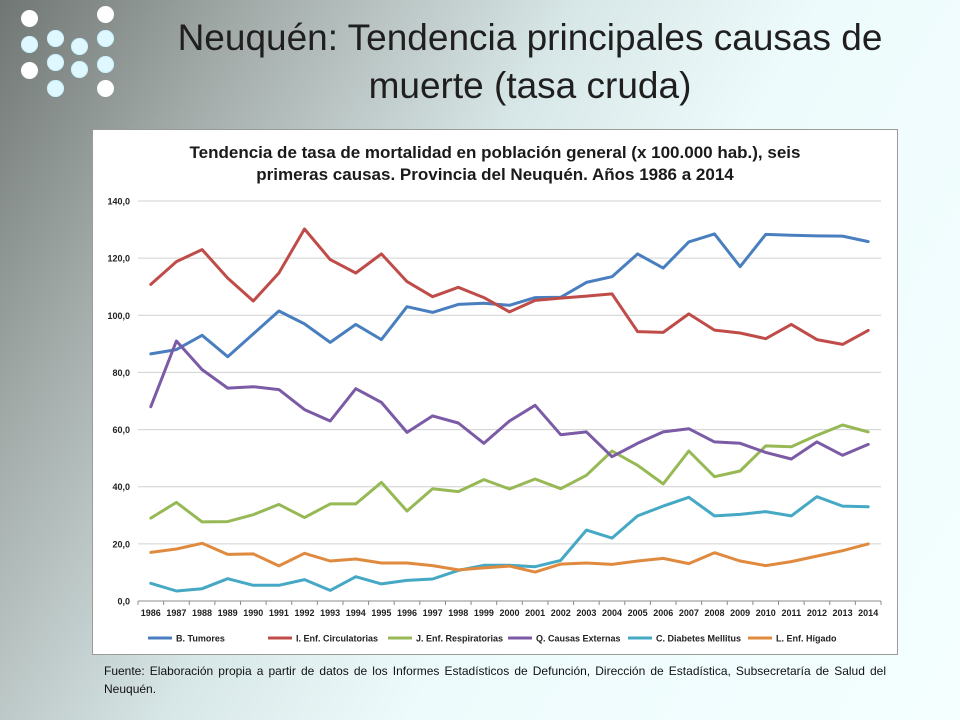 This screenshot has width=960, height=720. I want to click on x-tick-label: 1988, so click(202, 613).